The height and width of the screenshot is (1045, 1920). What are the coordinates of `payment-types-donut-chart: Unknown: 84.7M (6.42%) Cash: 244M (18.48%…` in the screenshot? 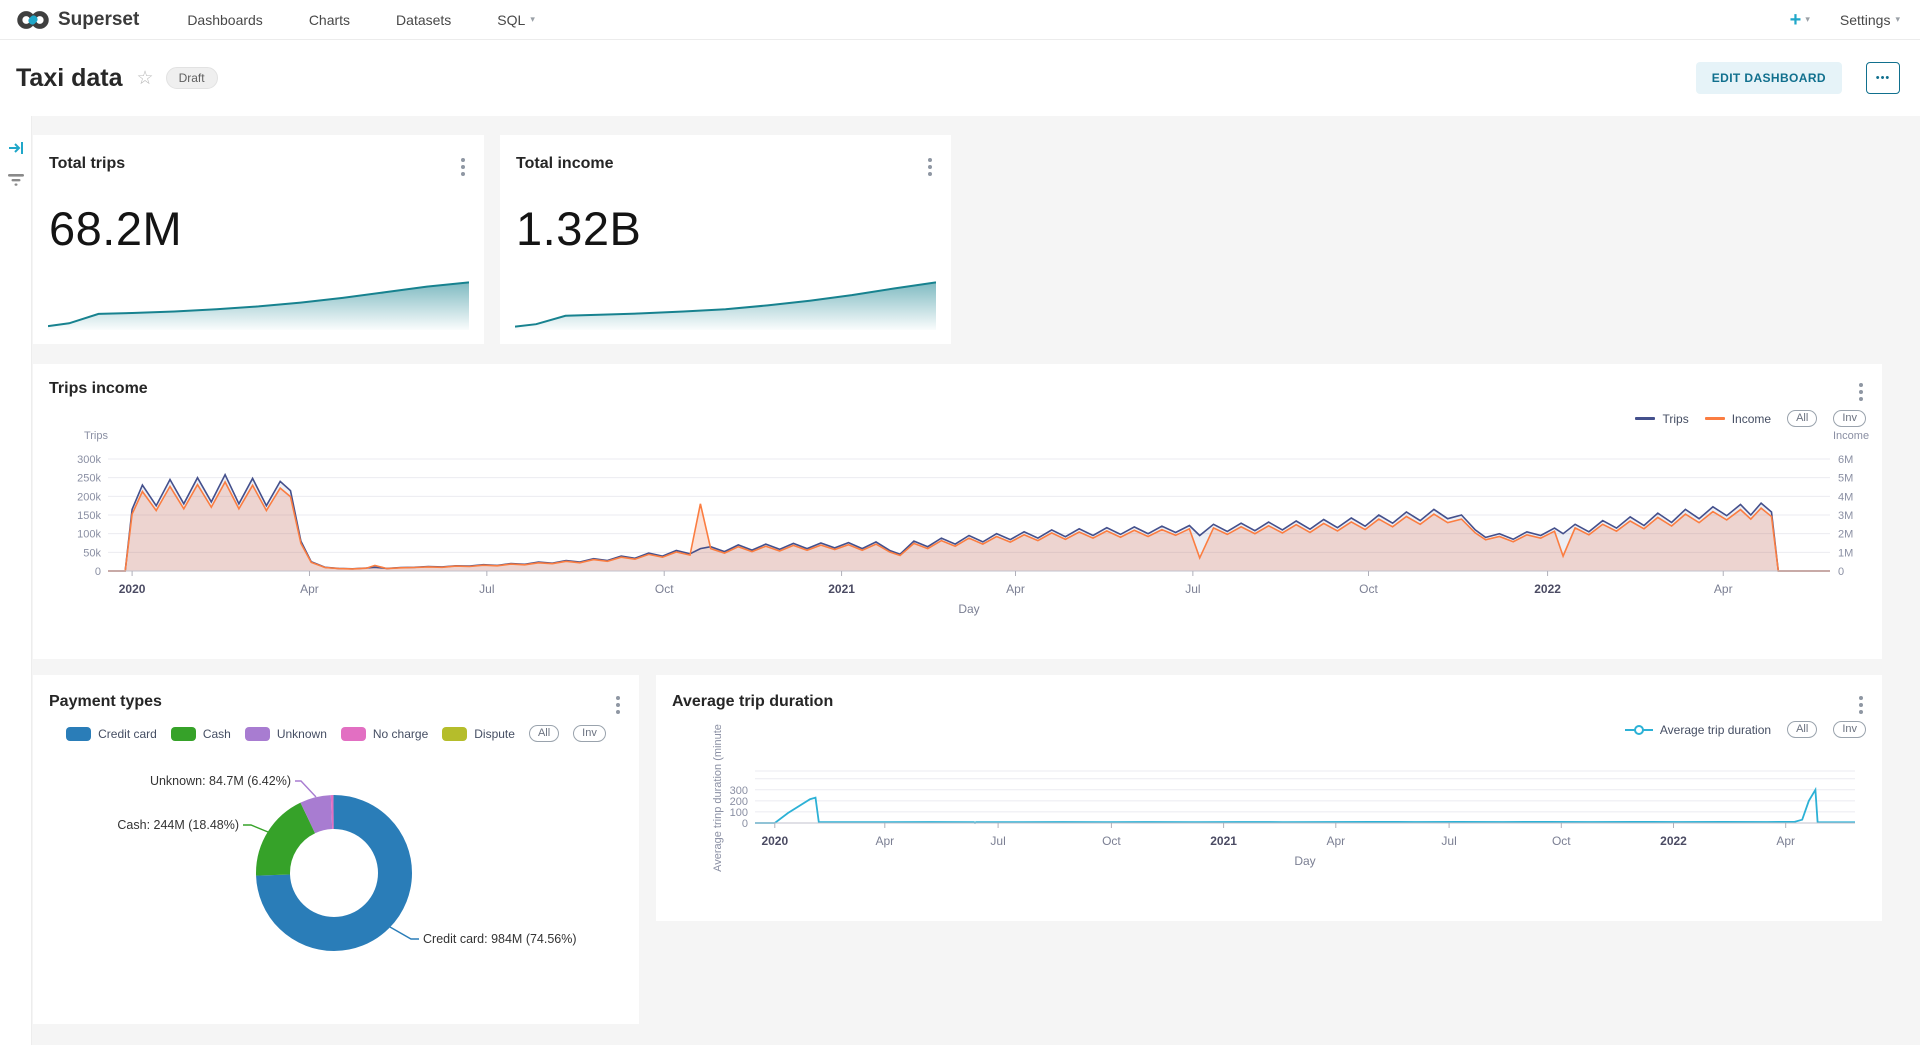 It's located at (336, 889).